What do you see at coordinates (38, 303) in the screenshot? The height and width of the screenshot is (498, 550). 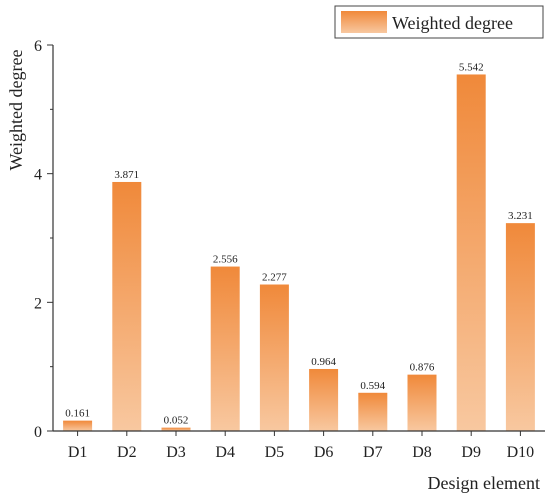 I see `y-tick-label-2: 2` at bounding box center [38, 303].